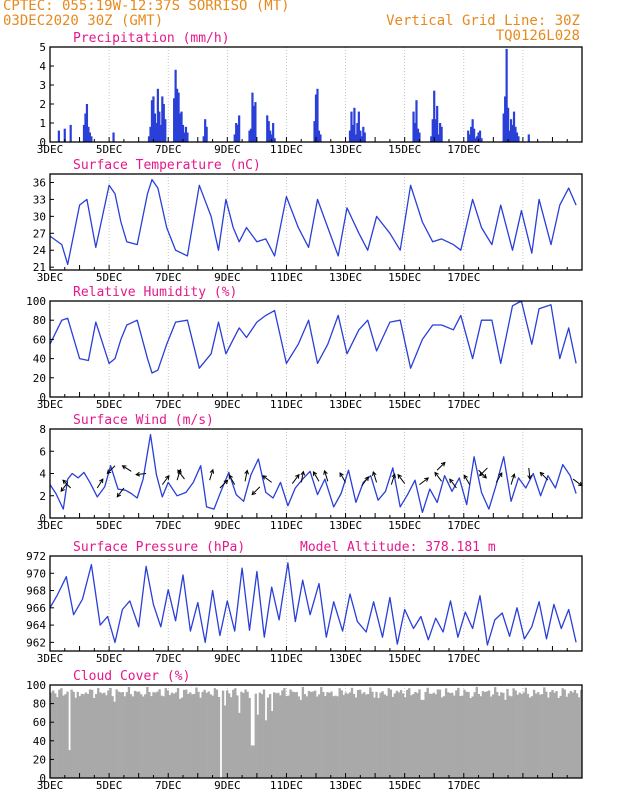 This screenshot has width=618, height=800. What do you see at coordinates (404, 785) in the screenshot?
I see `x-tick-label: 15DEC` at bounding box center [404, 785].